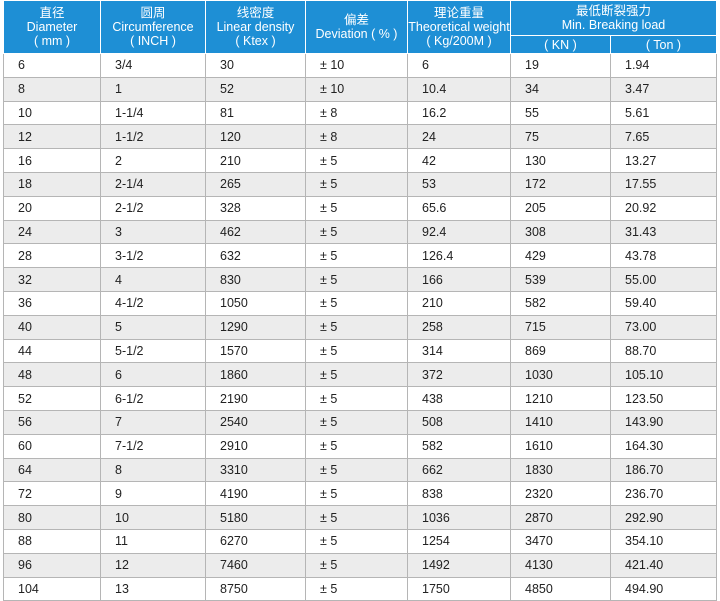 Image resolution: width=720 pixels, height=601 pixels. Describe the element at coordinates (459, 541) in the screenshot. I see `cell: 1254` at that location.